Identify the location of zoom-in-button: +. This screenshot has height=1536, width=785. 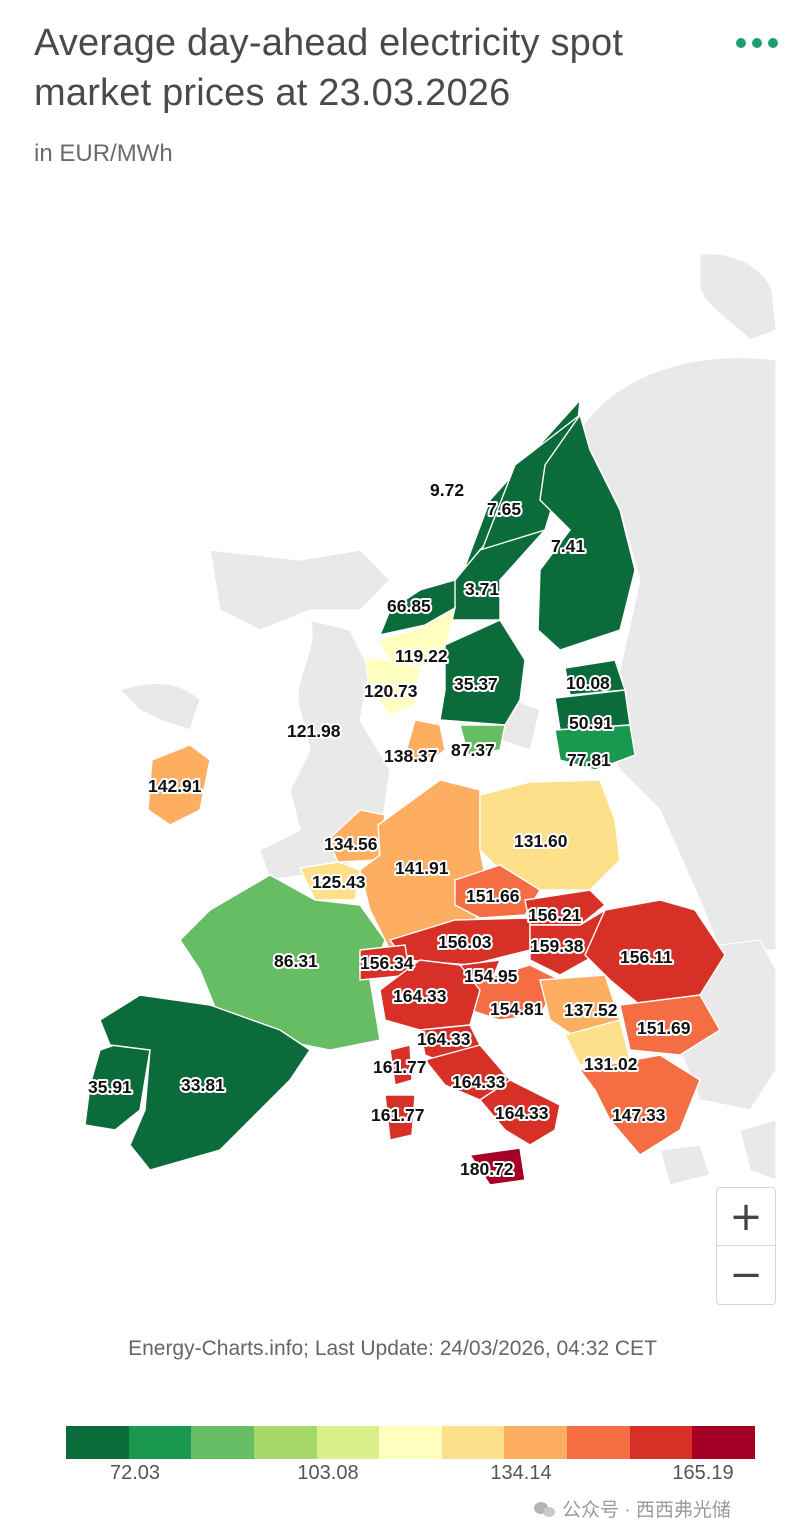
(746, 1216).